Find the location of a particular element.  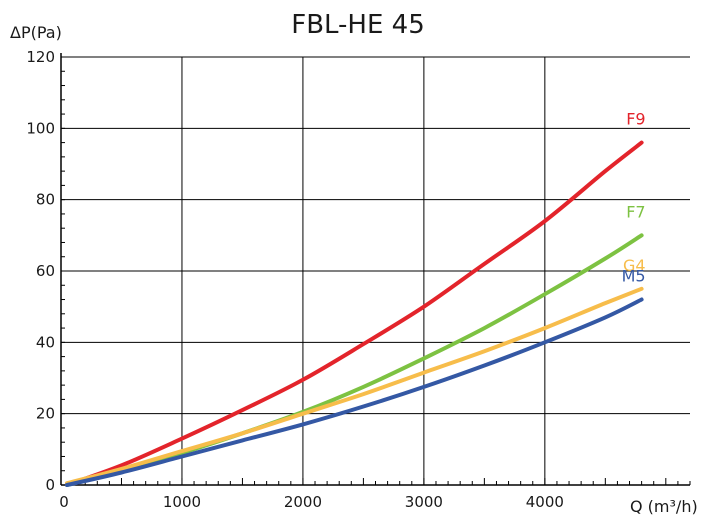

series-label-f9: F9 is located at coordinates (635, 119).